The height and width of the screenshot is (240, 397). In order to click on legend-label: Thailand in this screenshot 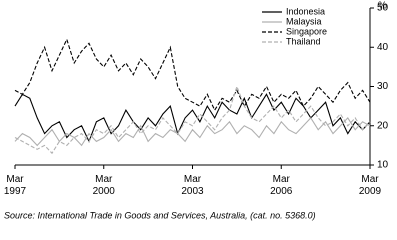, I will do `click(303, 41)`.